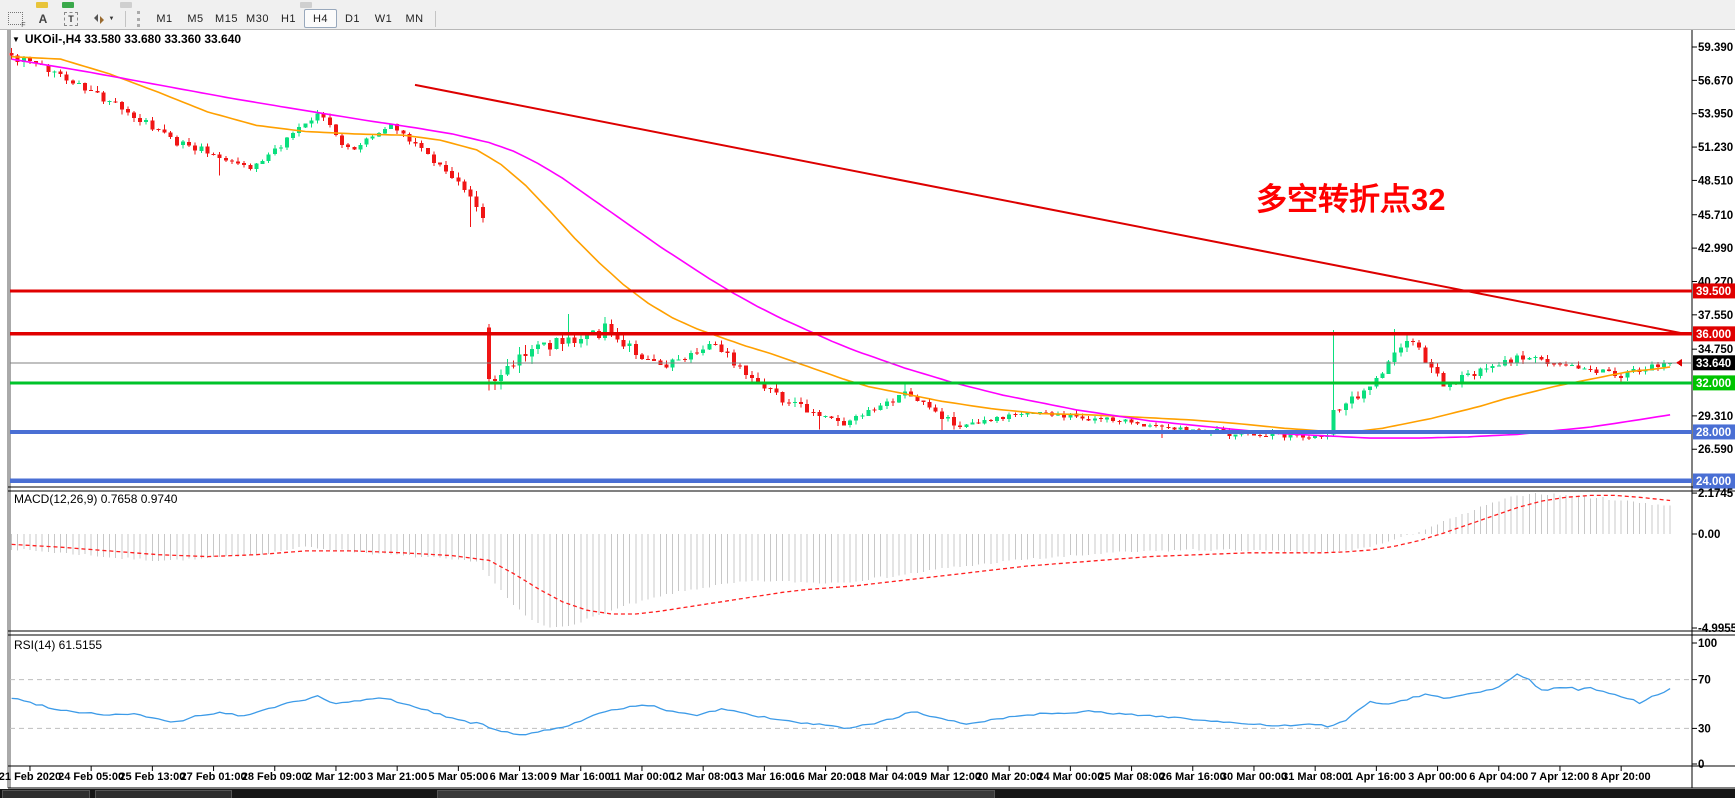  What do you see at coordinates (1713, 482) in the screenshot?
I see `svg-text: 24.000` at bounding box center [1713, 482].